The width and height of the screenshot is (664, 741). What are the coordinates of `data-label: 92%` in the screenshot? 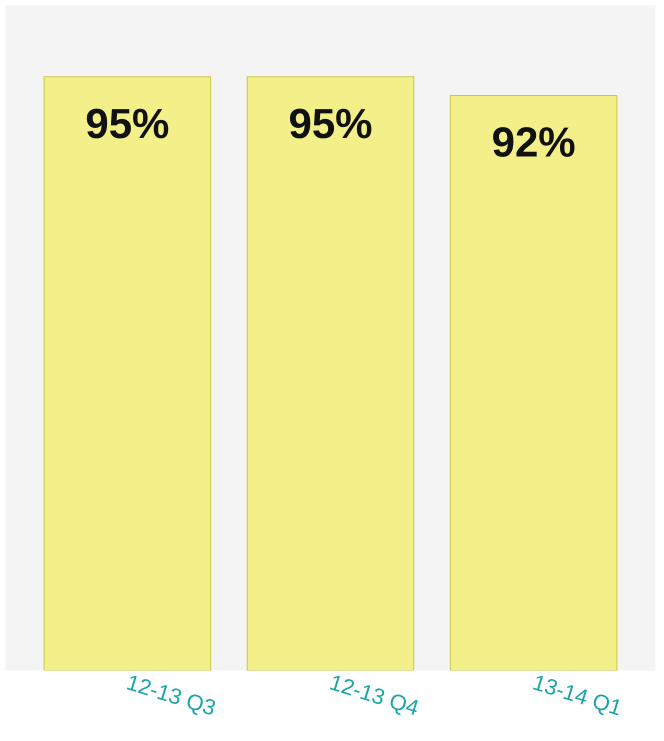 It's located at (534, 142).